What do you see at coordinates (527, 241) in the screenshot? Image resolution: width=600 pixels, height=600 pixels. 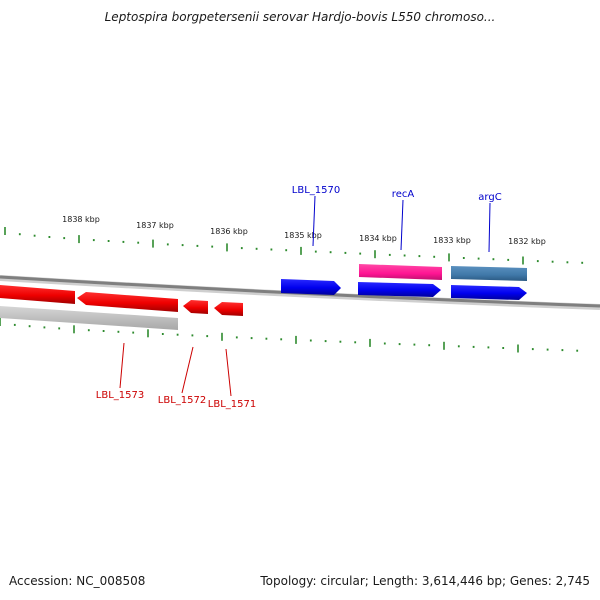 I see `kbp-label-1832: 1832 kbp` at bounding box center [527, 241].